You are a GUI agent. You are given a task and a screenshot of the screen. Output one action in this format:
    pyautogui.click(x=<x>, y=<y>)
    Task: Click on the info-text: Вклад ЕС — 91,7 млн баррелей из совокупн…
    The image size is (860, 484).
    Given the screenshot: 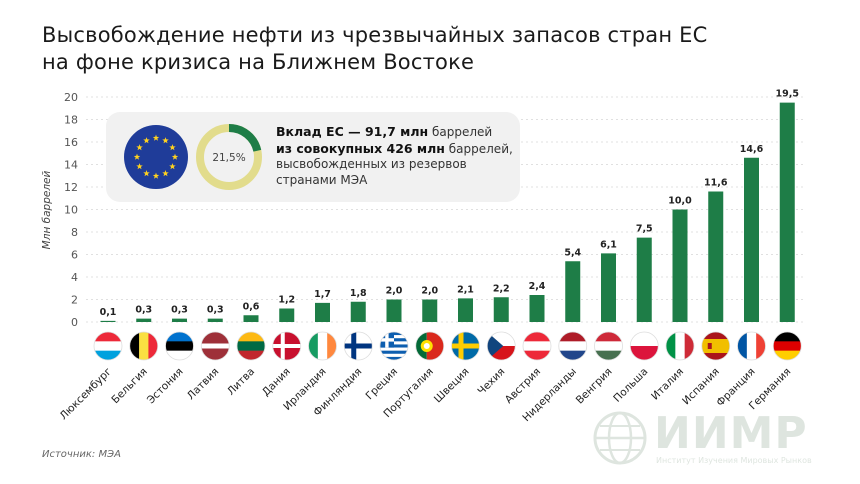 What is the action you would take?
    pyautogui.click(x=396, y=156)
    